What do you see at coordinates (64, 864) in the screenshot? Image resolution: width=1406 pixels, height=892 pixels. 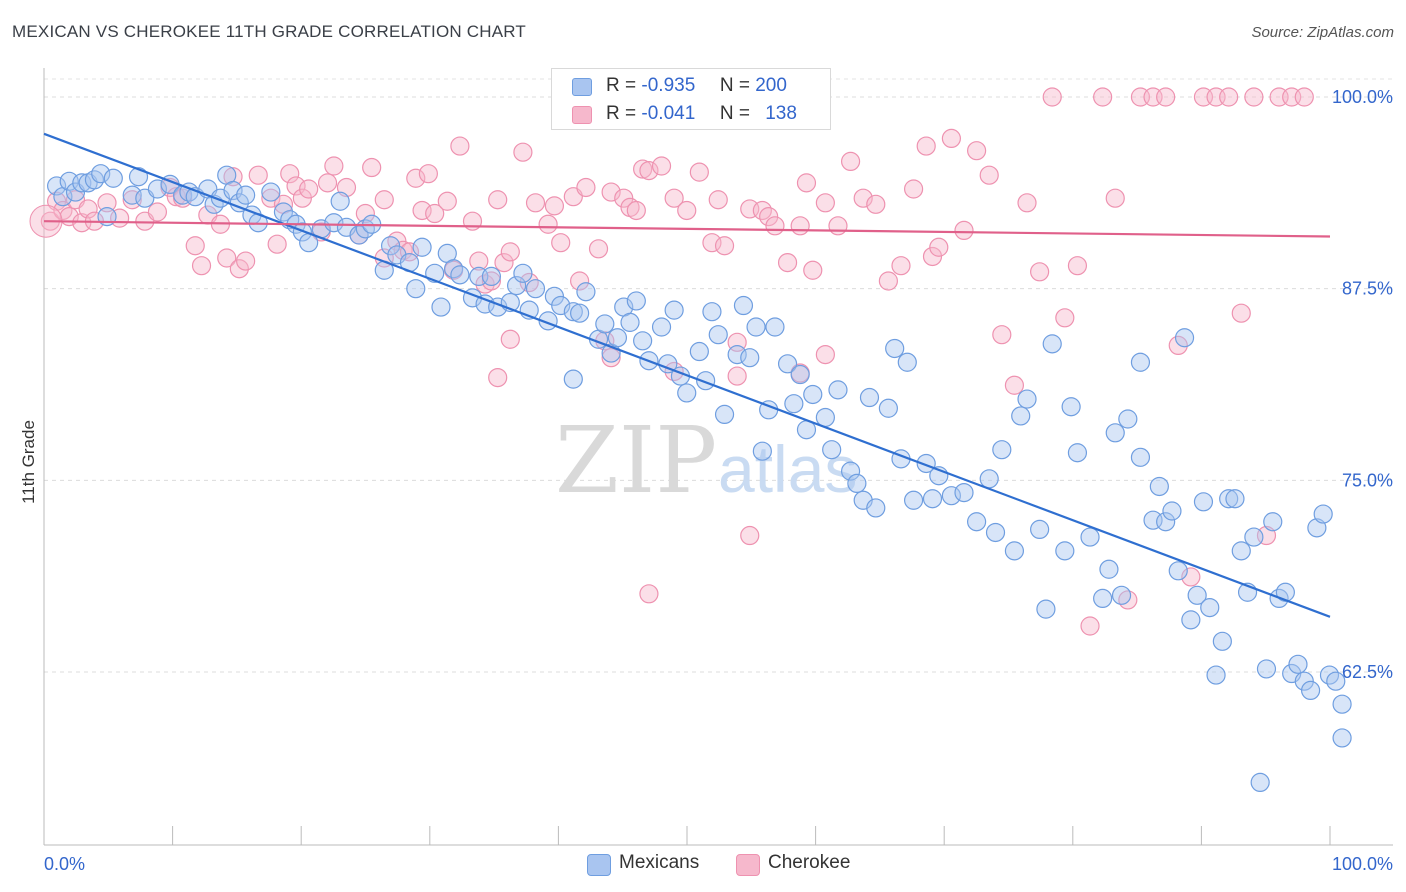 I see `x-tick-label-min: 0.0%` at bounding box center [64, 864].